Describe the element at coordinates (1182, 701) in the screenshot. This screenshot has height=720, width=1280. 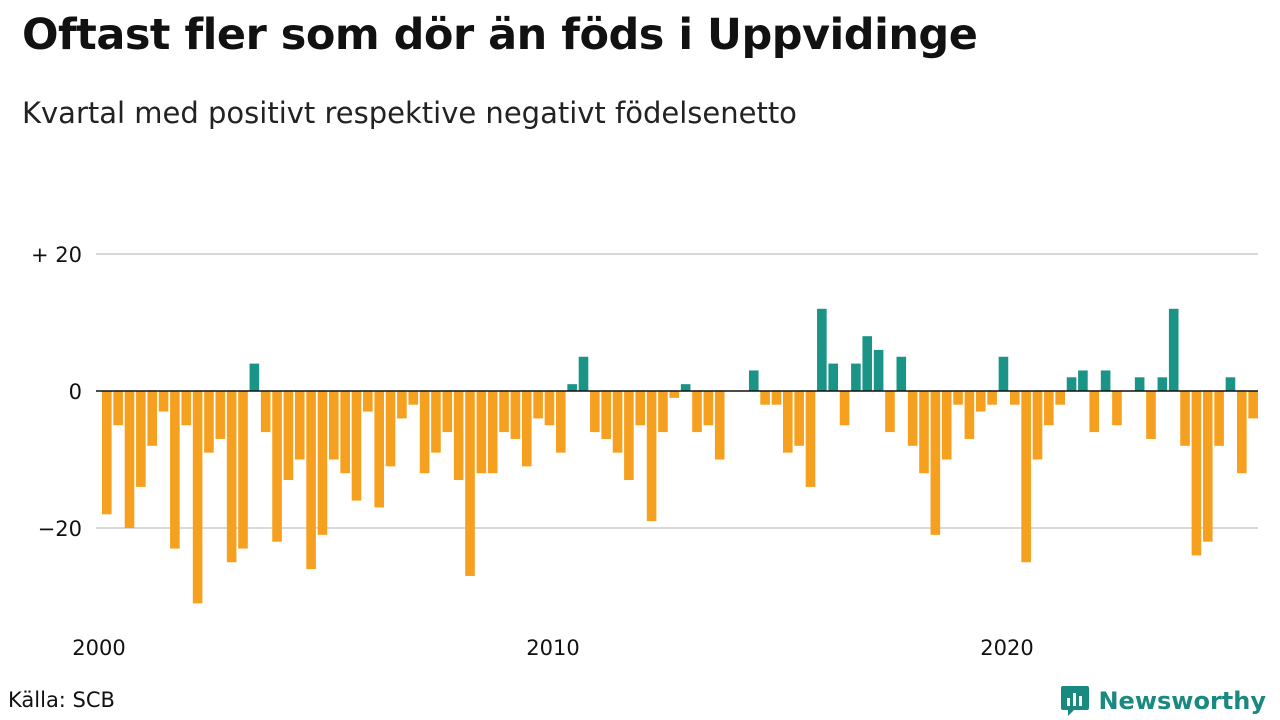
I see `brand-name: Newsworthy` at that location.